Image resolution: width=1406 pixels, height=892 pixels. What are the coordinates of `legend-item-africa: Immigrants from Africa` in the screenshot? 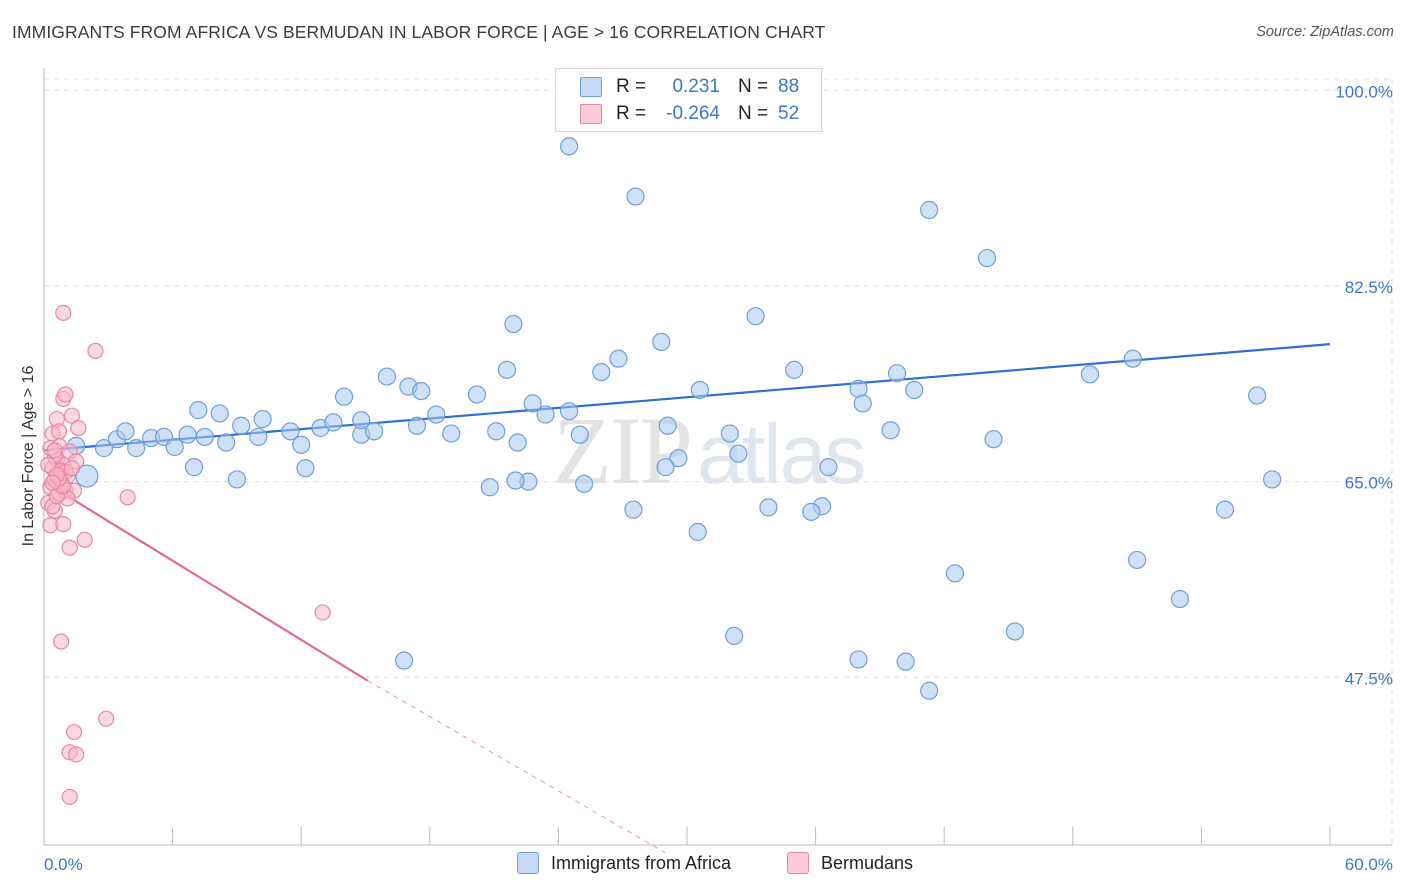 It's located at (624, 863).